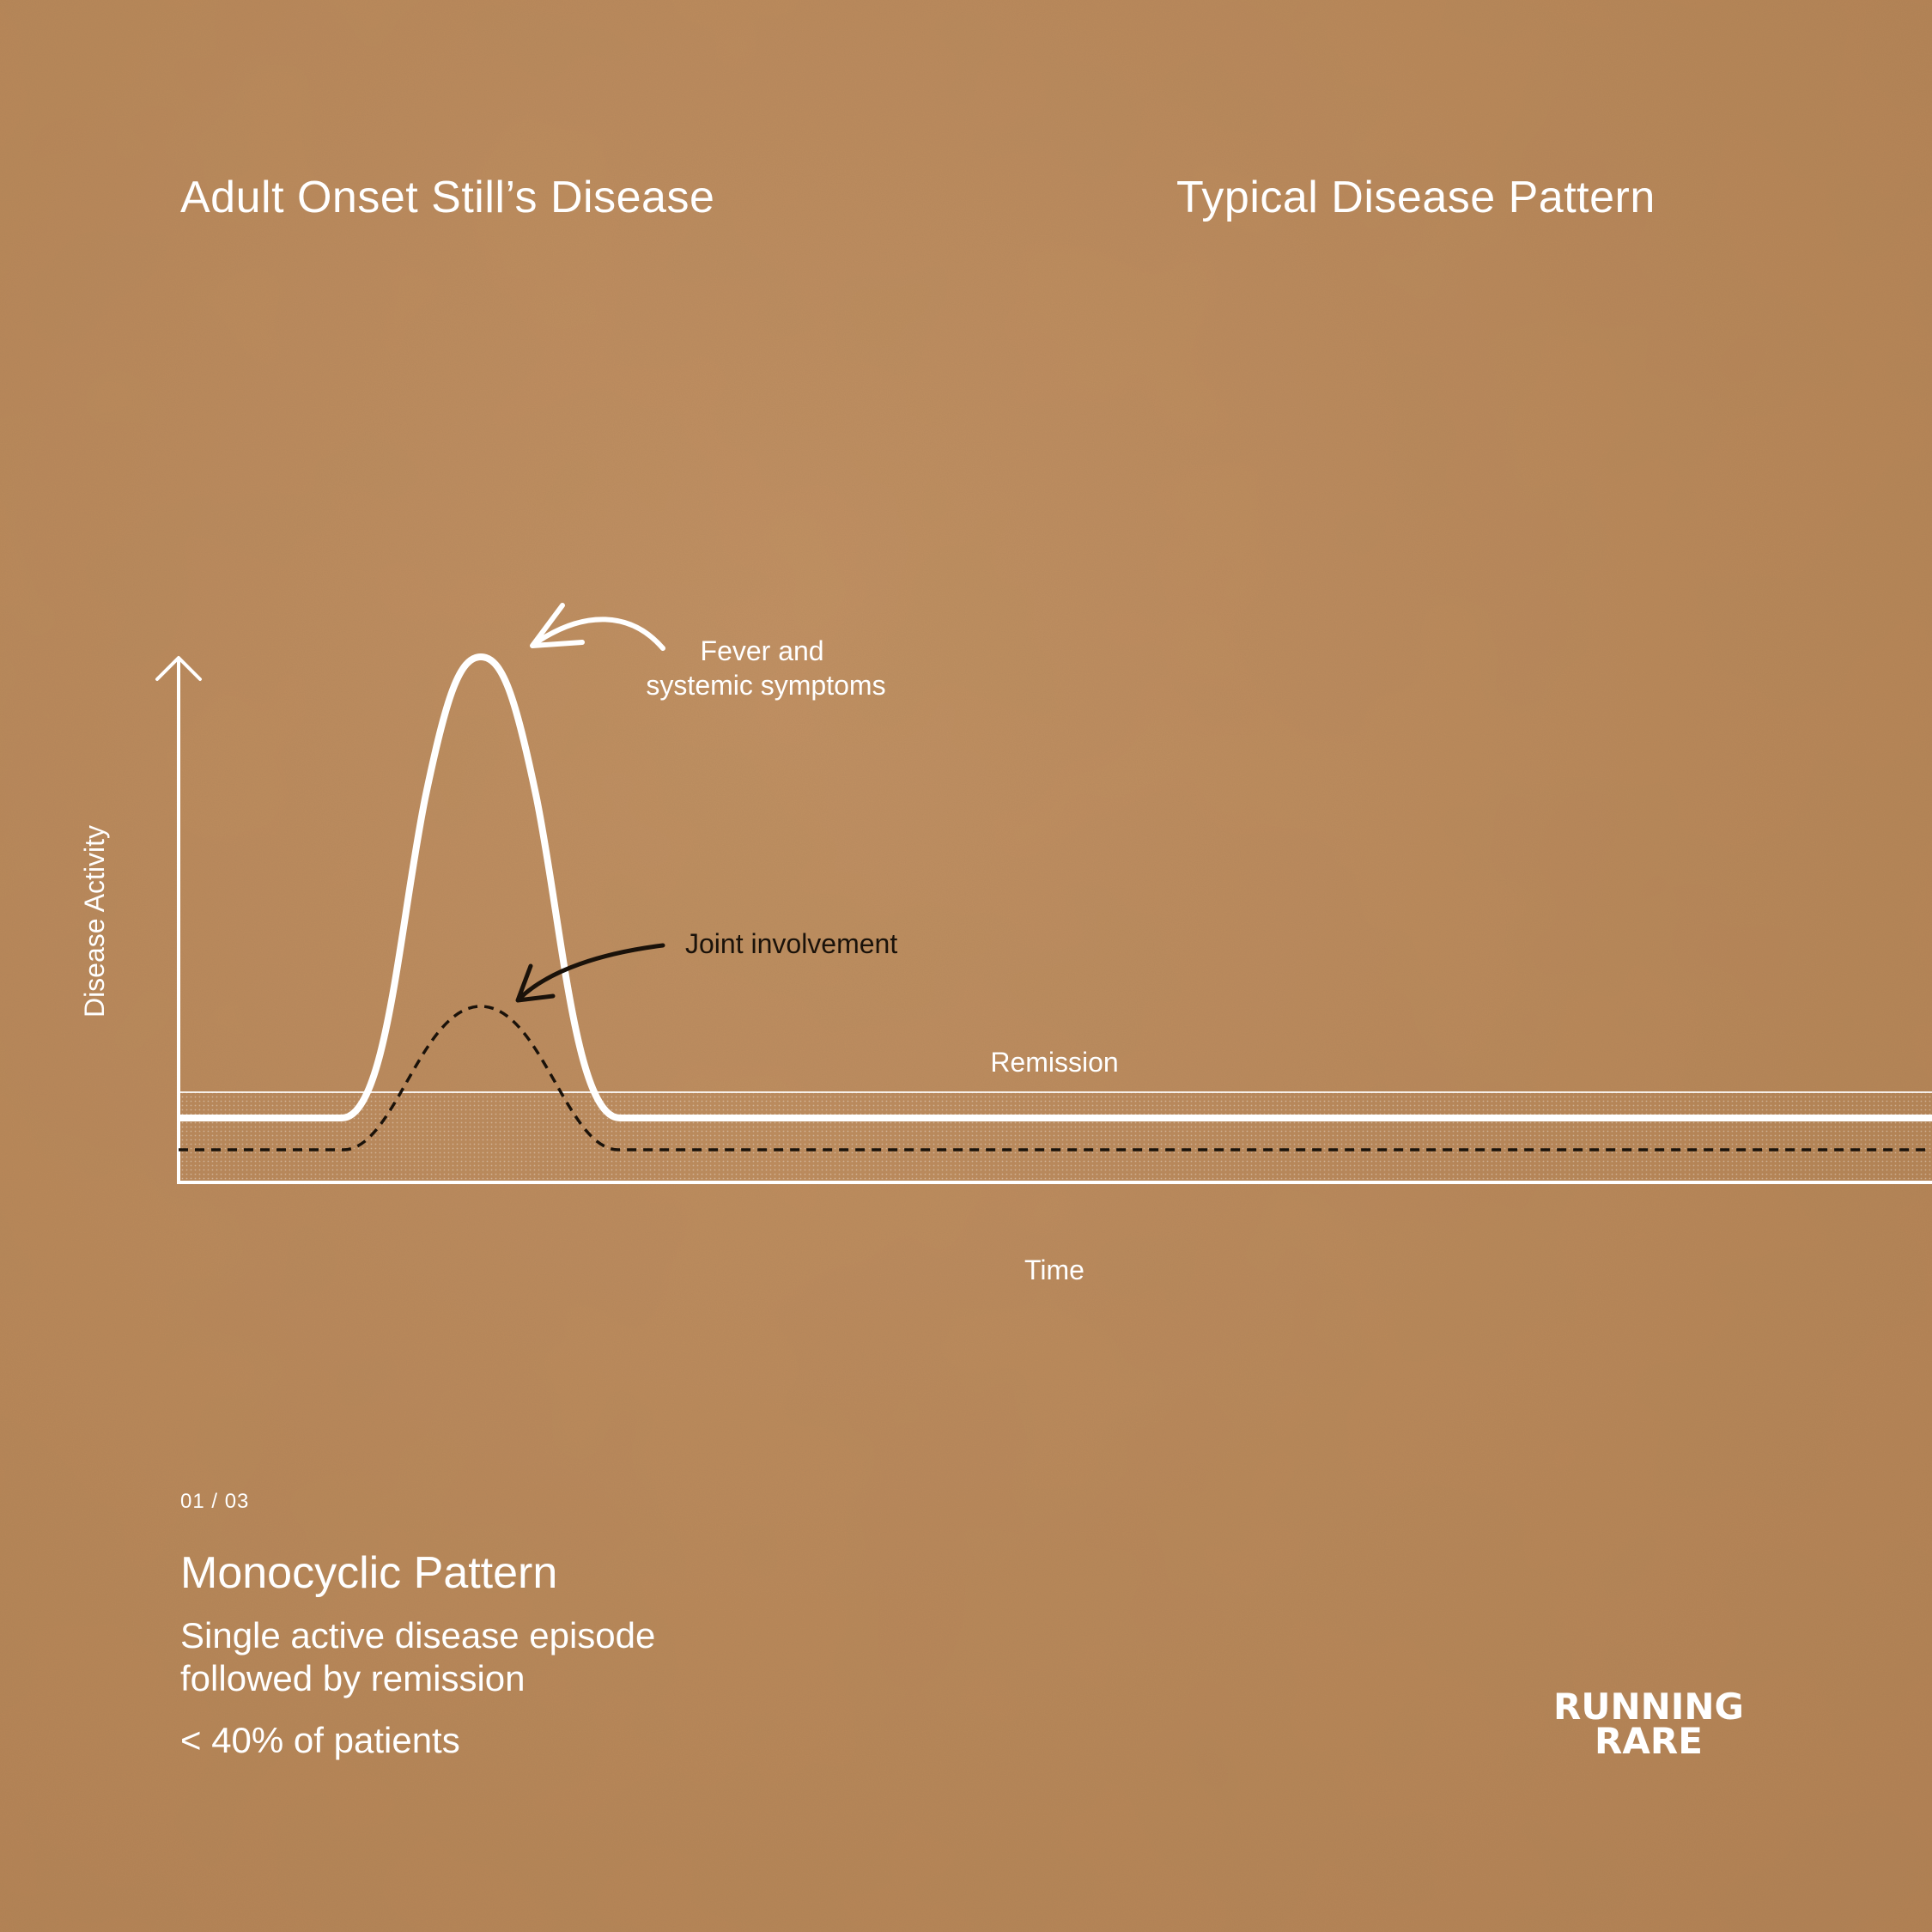 The width and height of the screenshot is (1932, 1932). I want to click on joint-annotation-label: Joint involvement, so click(791, 943).